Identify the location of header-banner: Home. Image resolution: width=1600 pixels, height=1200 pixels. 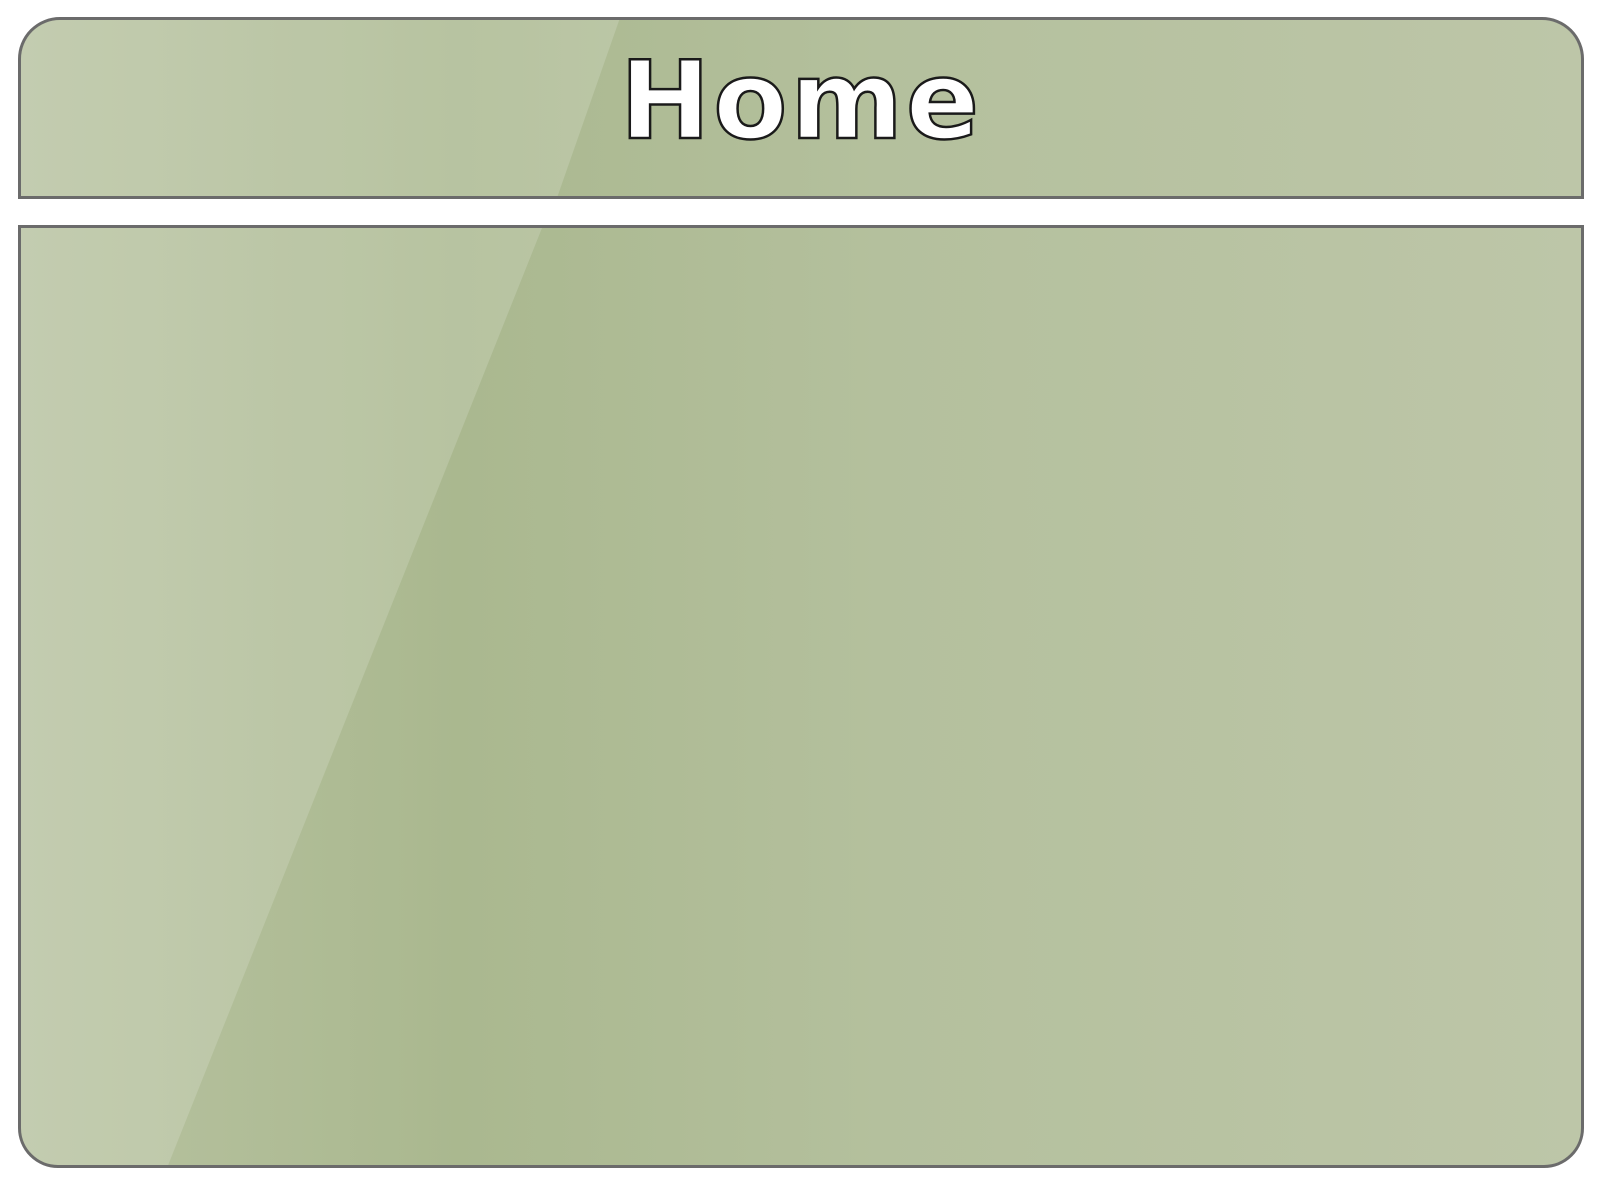
(801, 108).